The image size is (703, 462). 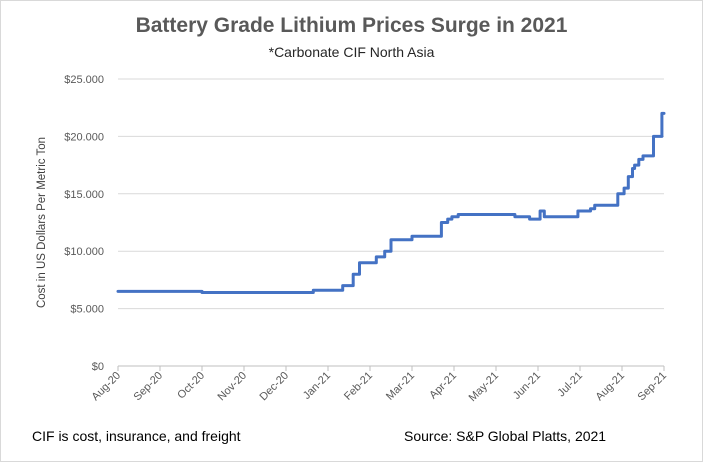 I want to click on x-tick-label: Feb-21, so click(x=358, y=386).